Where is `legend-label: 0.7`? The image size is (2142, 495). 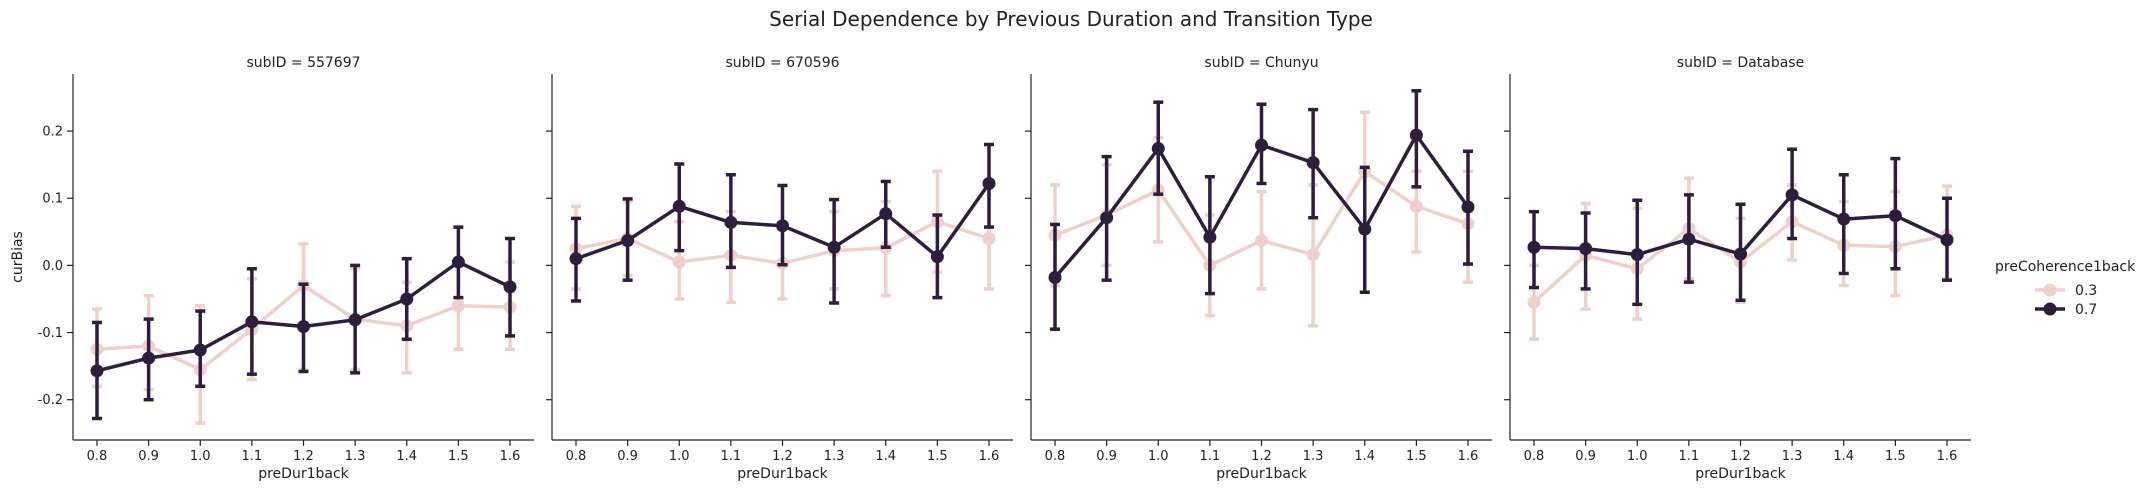
legend-label: 0.7 is located at coordinates (2086, 310).